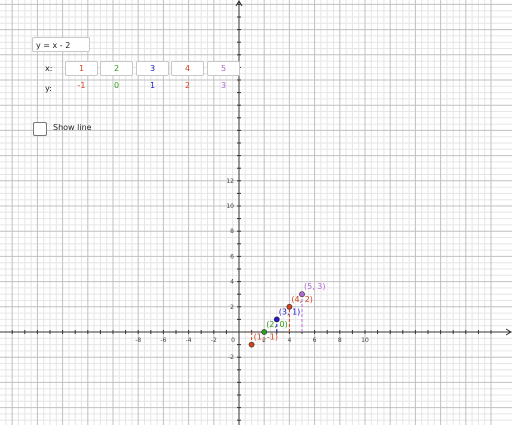 Image resolution: width=512 pixels, height=425 pixels. I want to click on origin-label: 0, so click(233, 340).